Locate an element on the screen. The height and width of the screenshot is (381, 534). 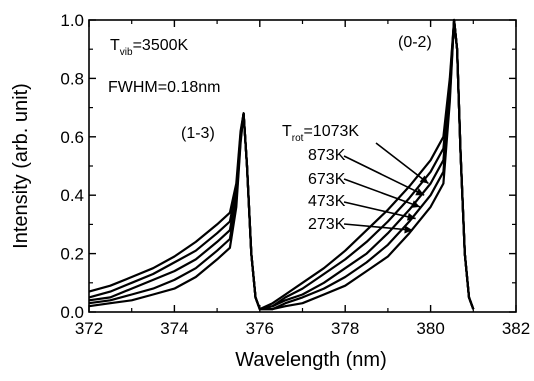
x-tick-label: 380 is located at coordinates (430, 328).